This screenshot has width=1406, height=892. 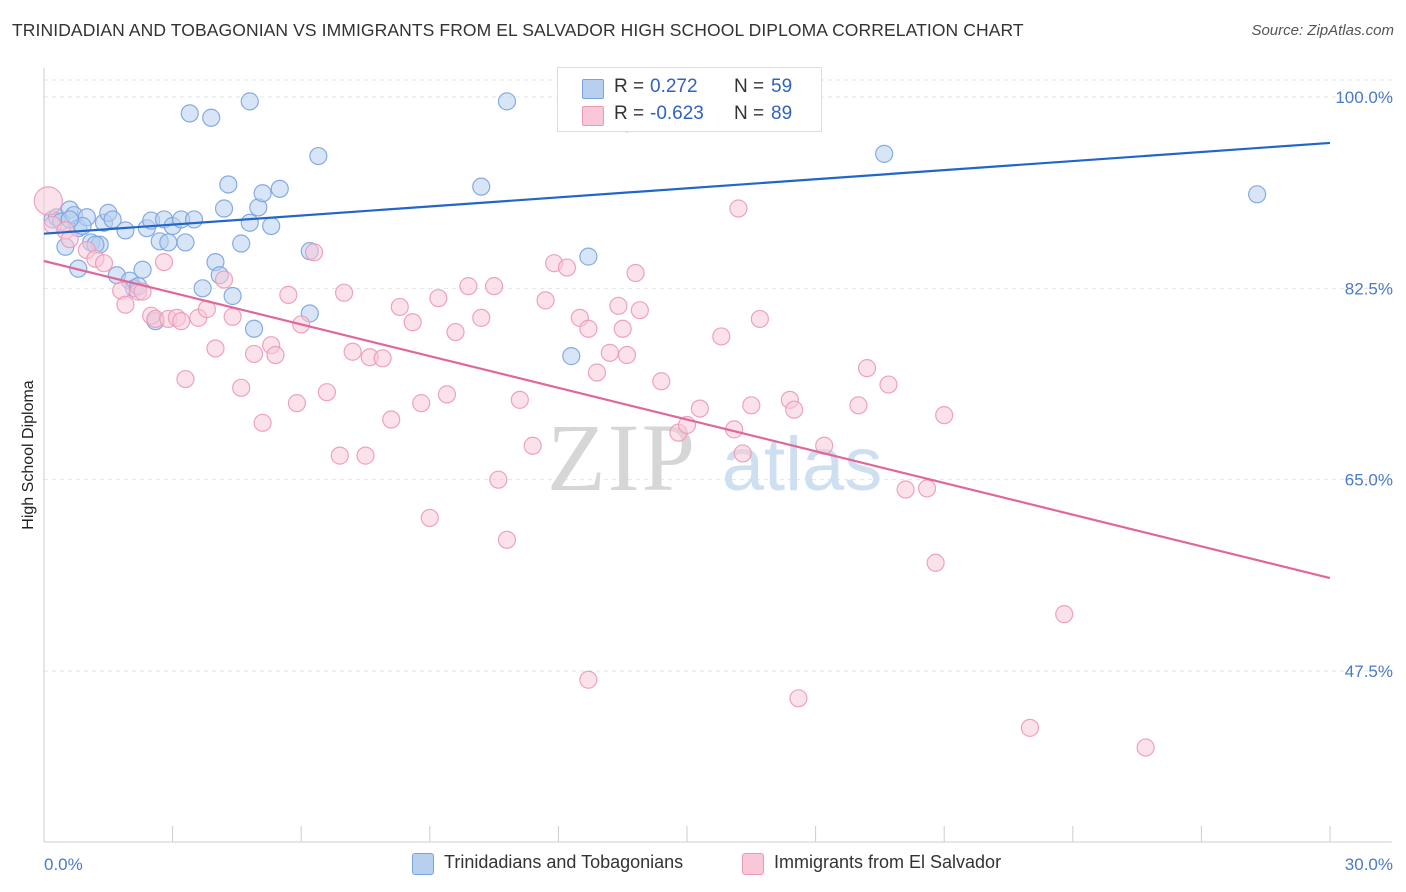 I want to click on trinidadian-trend-line, so click(x=687, y=188).